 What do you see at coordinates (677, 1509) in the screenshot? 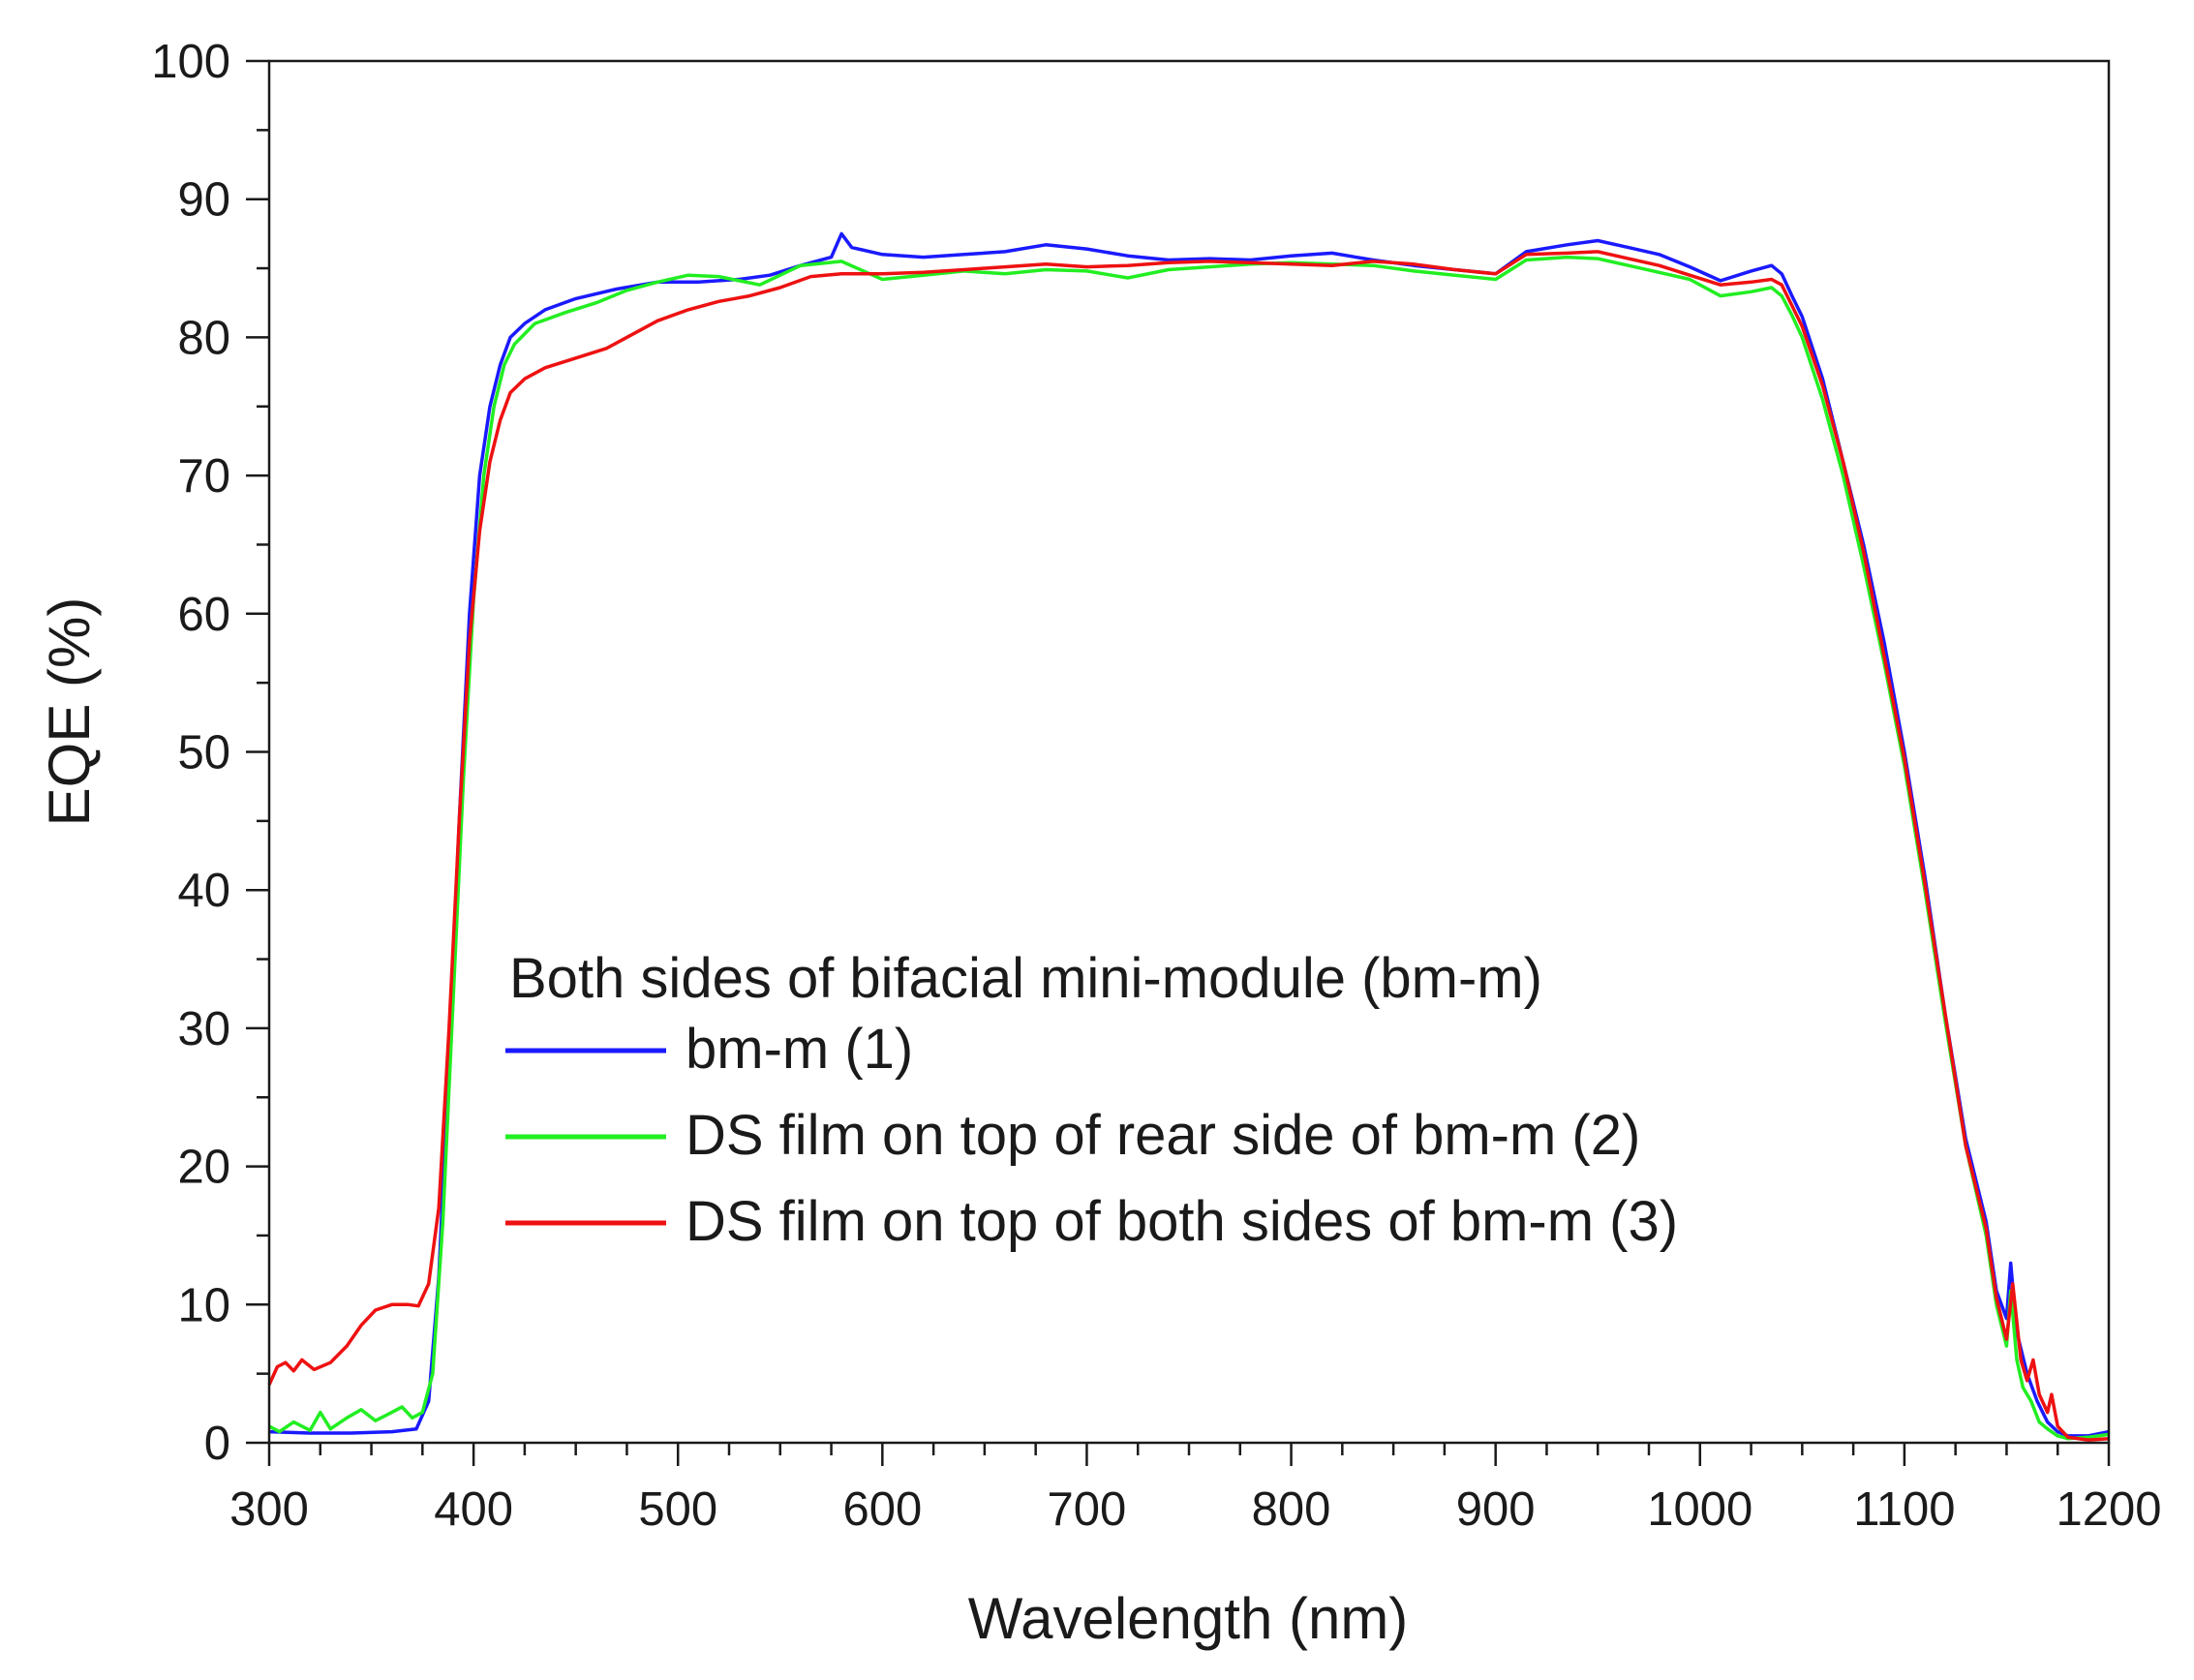
I see `x-tick-label: 500` at bounding box center [677, 1509].